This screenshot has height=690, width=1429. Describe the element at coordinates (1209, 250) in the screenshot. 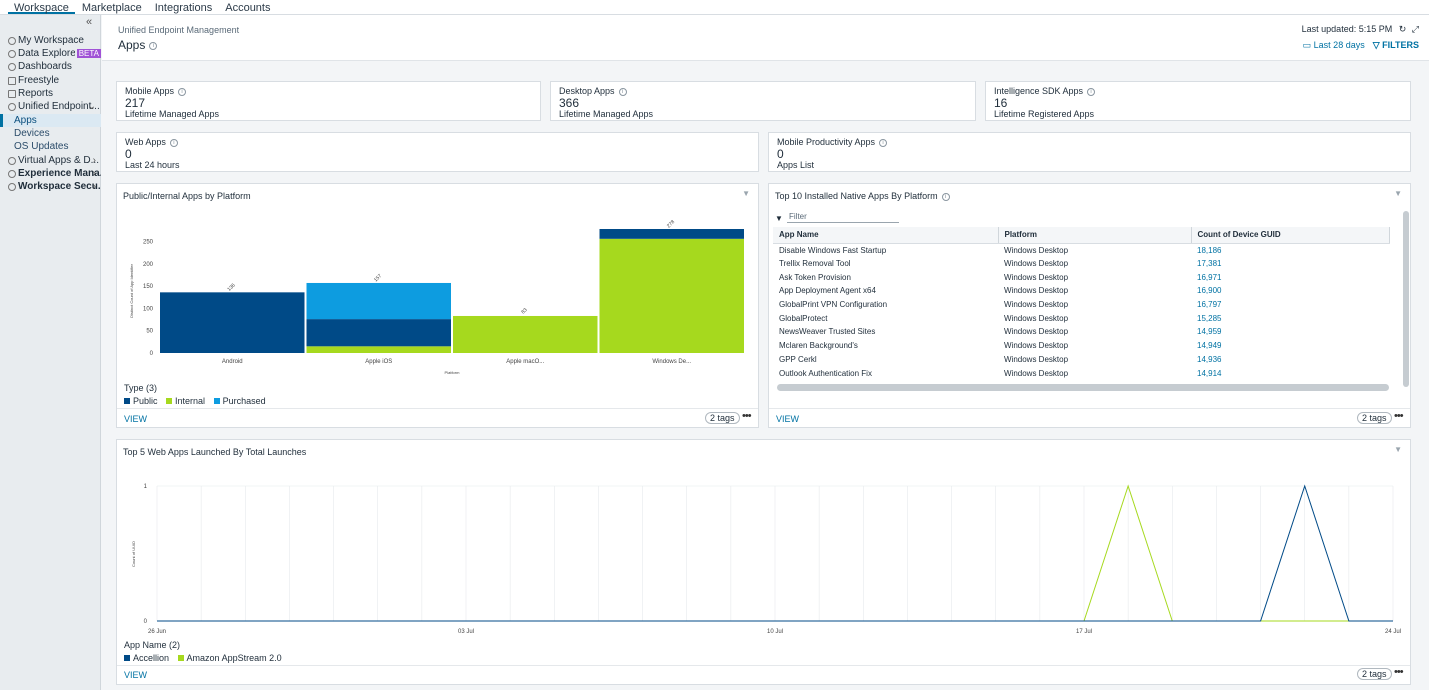

I see `count-cell: 18,186` at that location.